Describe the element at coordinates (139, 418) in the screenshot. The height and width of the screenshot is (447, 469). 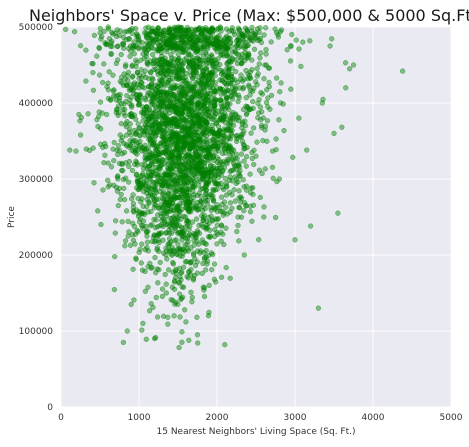
I see `x-tick-label: 1000` at that location.